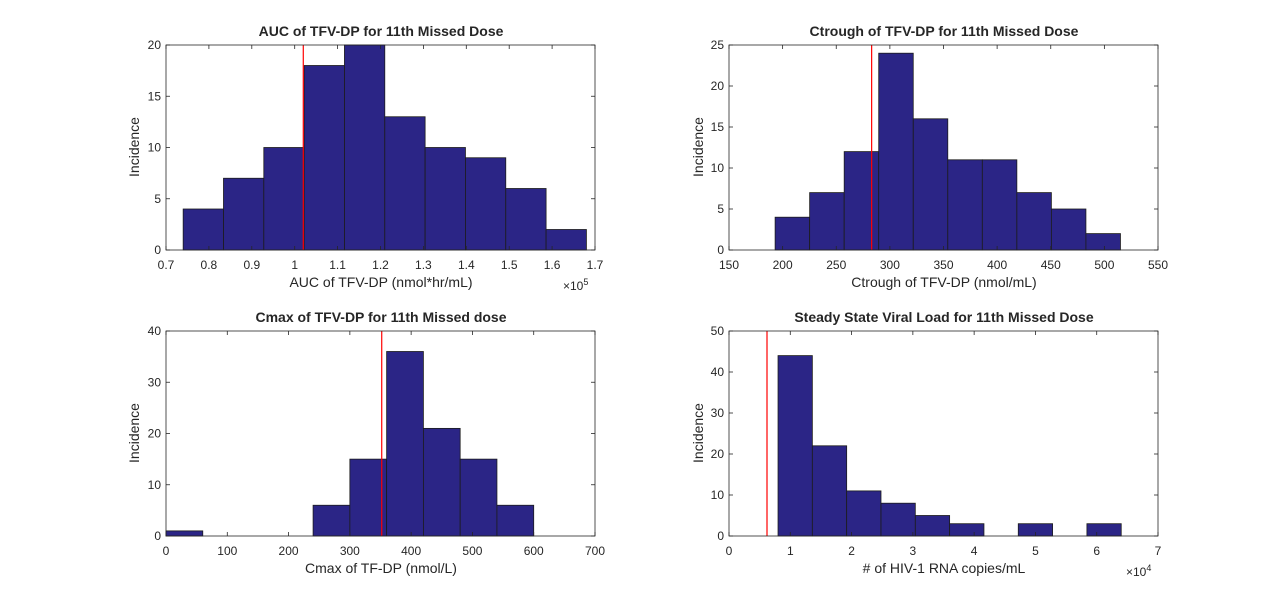  I want to click on x-tick-label: 550, so click(1158, 265).